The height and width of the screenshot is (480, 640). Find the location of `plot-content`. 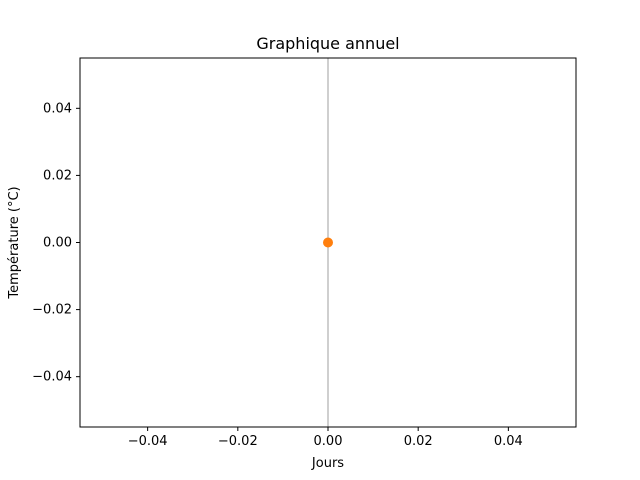

plot-content is located at coordinates (328, 242).